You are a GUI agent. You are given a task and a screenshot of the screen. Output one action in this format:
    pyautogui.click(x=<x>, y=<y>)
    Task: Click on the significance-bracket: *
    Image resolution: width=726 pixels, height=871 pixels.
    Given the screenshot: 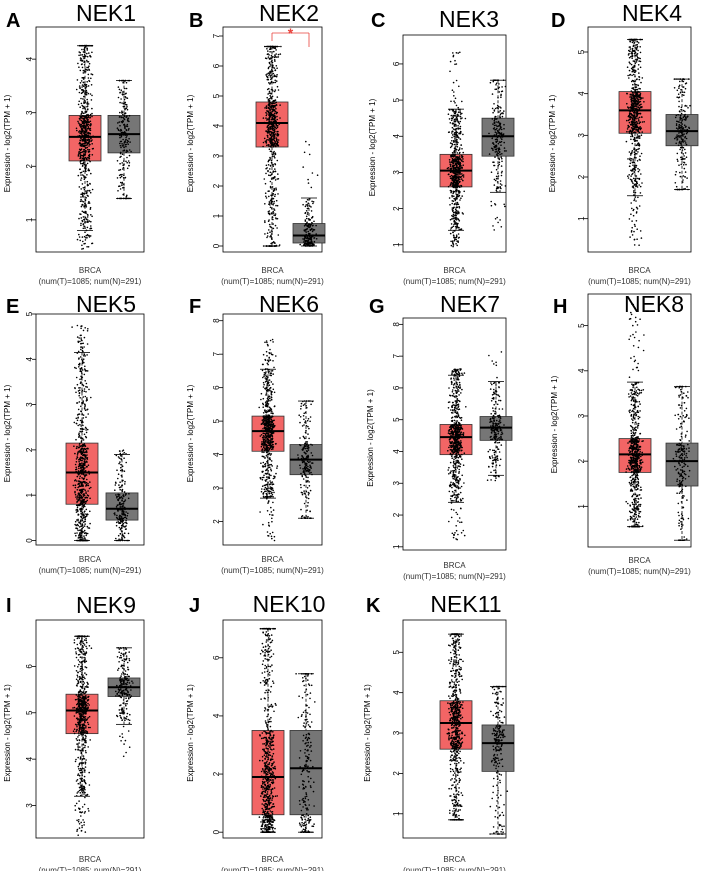 What is the action you would take?
    pyautogui.click(x=290, y=36)
    